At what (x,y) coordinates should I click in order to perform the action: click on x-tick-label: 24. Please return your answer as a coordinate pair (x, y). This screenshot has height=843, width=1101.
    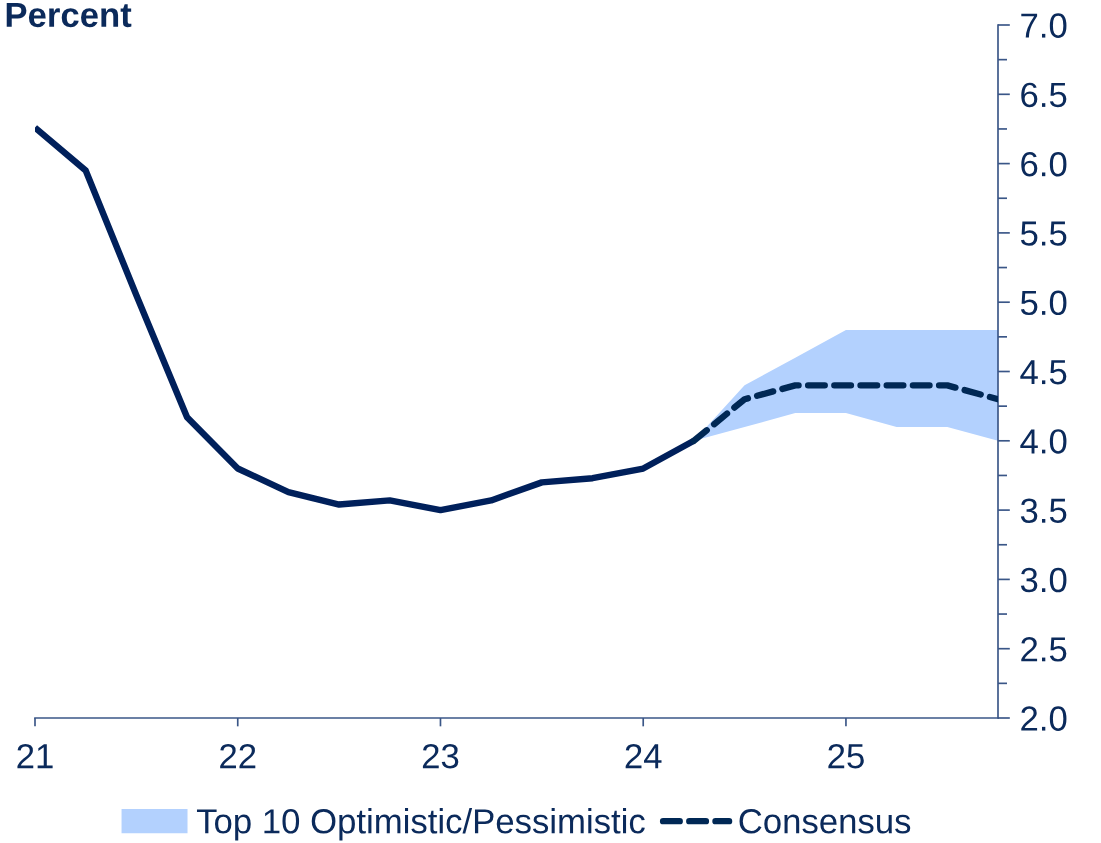
    Looking at the image, I should click on (643, 756).